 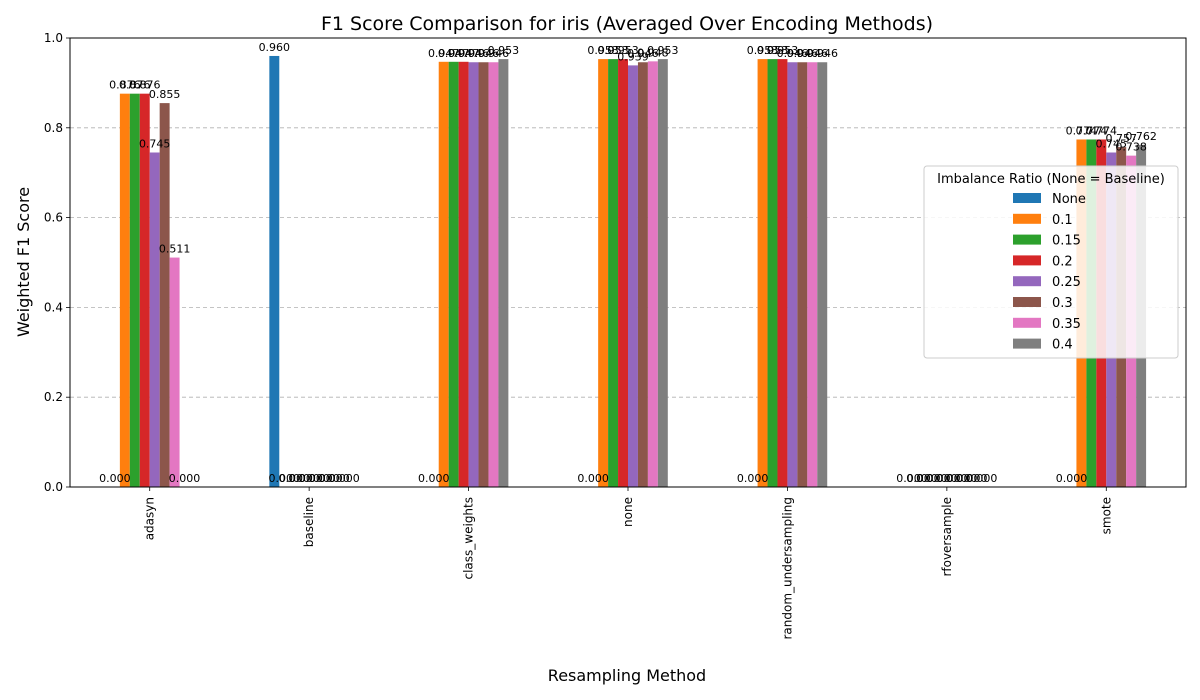 I want to click on data-label: 0.745, so click(x=155, y=143).